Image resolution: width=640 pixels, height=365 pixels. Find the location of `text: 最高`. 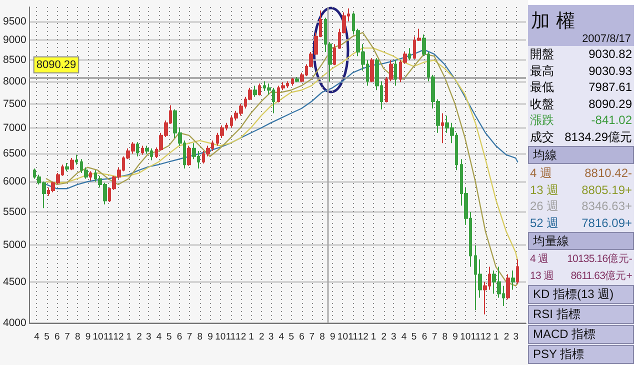

text: 最高 is located at coordinates (542, 70).